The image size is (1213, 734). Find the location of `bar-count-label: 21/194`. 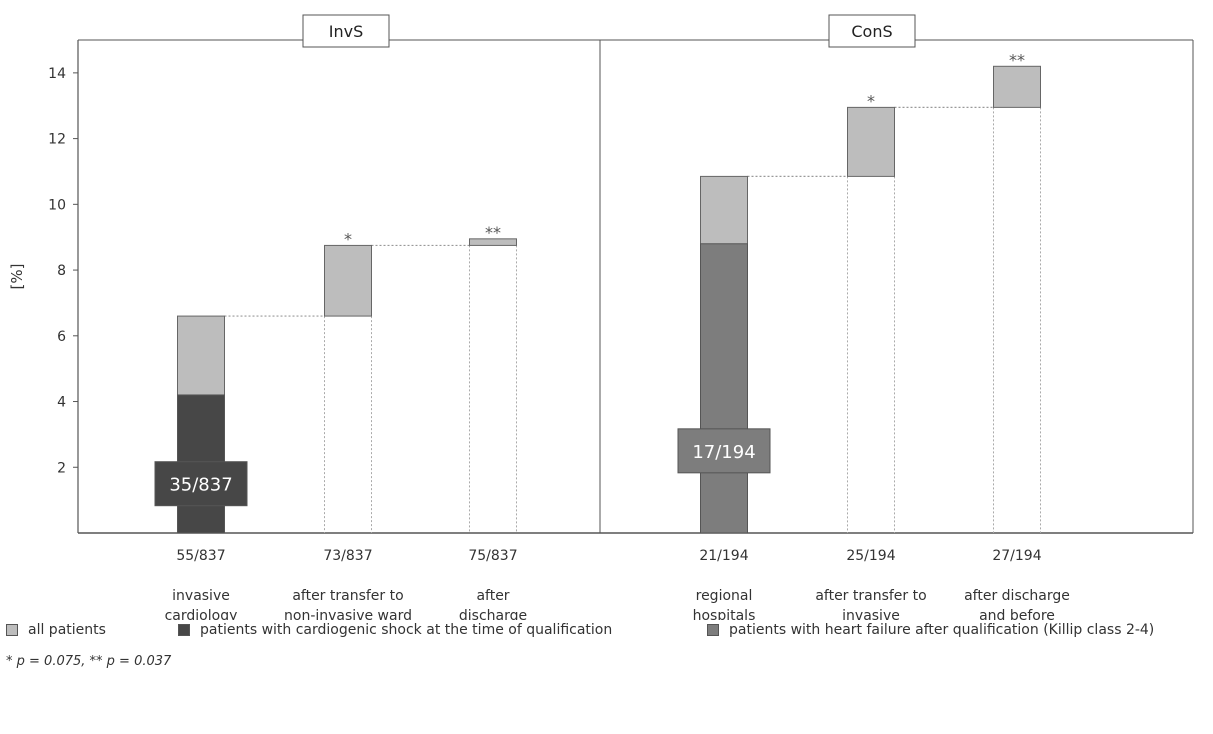

bar-count-label: 21/194 is located at coordinates (723, 556).